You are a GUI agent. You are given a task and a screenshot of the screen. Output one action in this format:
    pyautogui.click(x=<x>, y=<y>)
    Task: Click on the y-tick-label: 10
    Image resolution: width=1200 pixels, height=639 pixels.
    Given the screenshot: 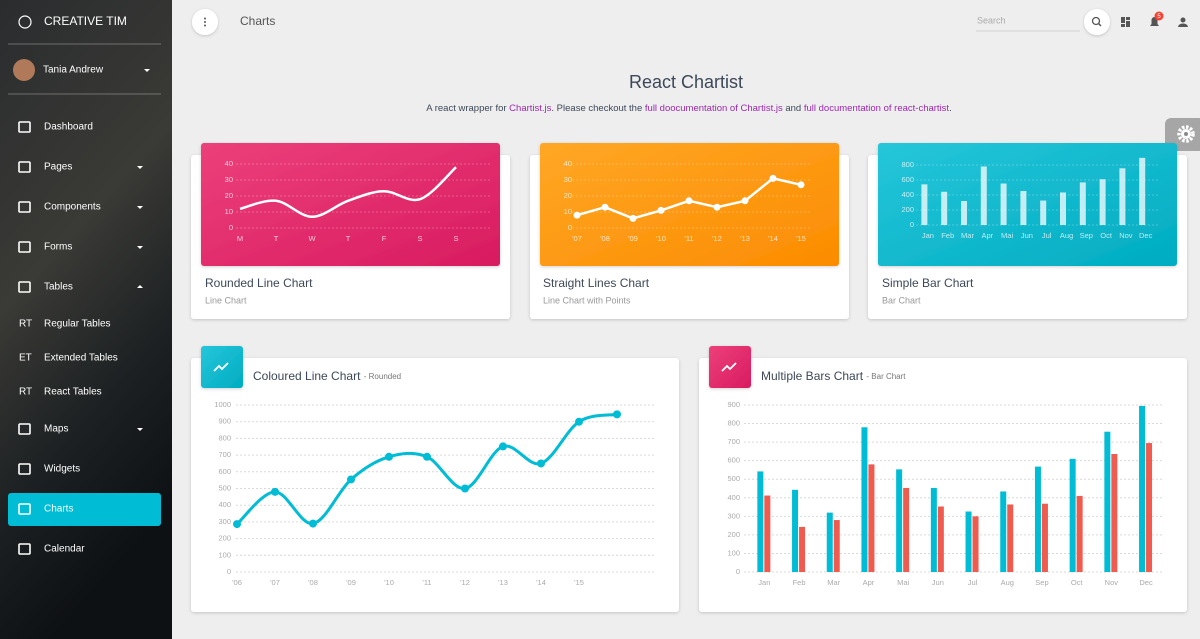 What is the action you would take?
    pyautogui.click(x=229, y=211)
    